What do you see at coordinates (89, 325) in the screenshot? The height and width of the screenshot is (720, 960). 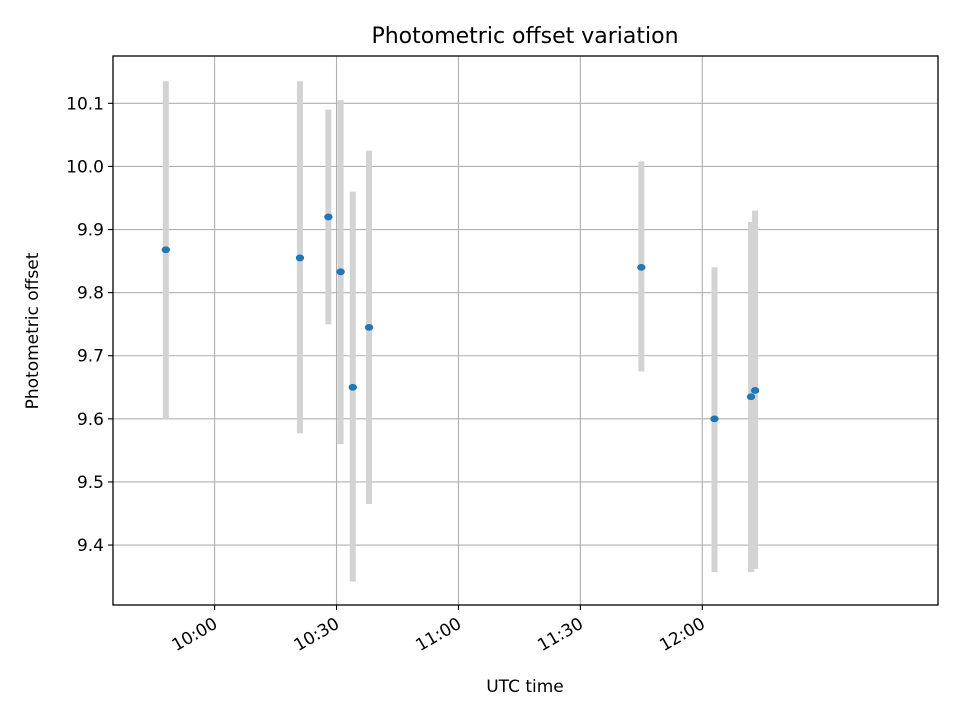 I see `y-tick-layer: 9.4 9.5 9.6 9.7 9.8 9.9 10.0 10.1` at bounding box center [89, 325].